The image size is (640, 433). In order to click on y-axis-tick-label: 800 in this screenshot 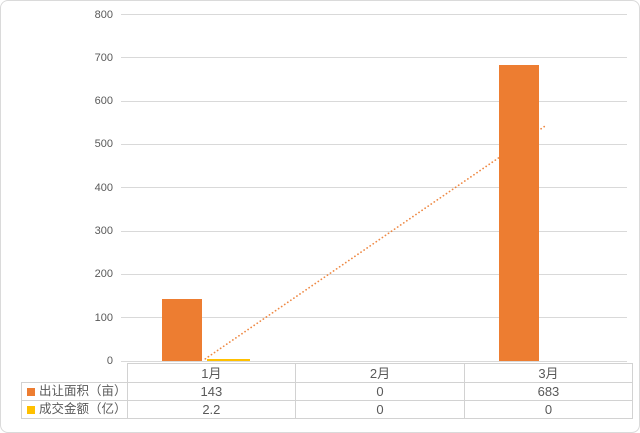, I will do `click(103, 14)`.